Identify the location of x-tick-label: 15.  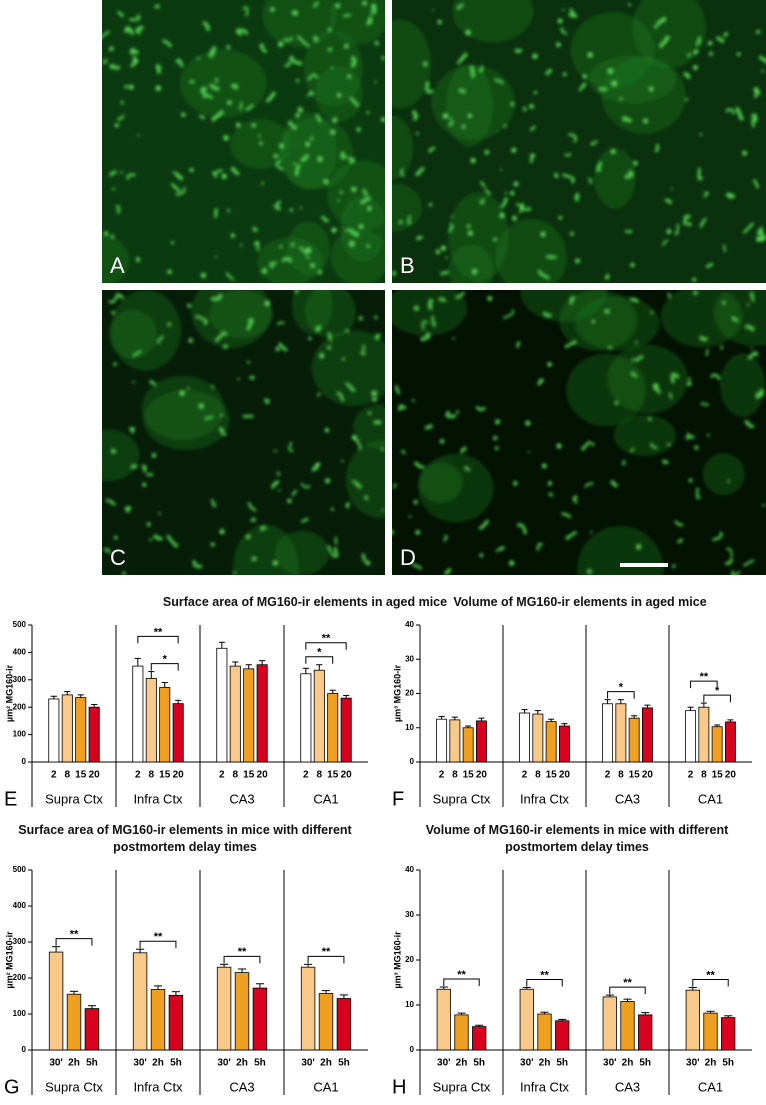
(469, 775).